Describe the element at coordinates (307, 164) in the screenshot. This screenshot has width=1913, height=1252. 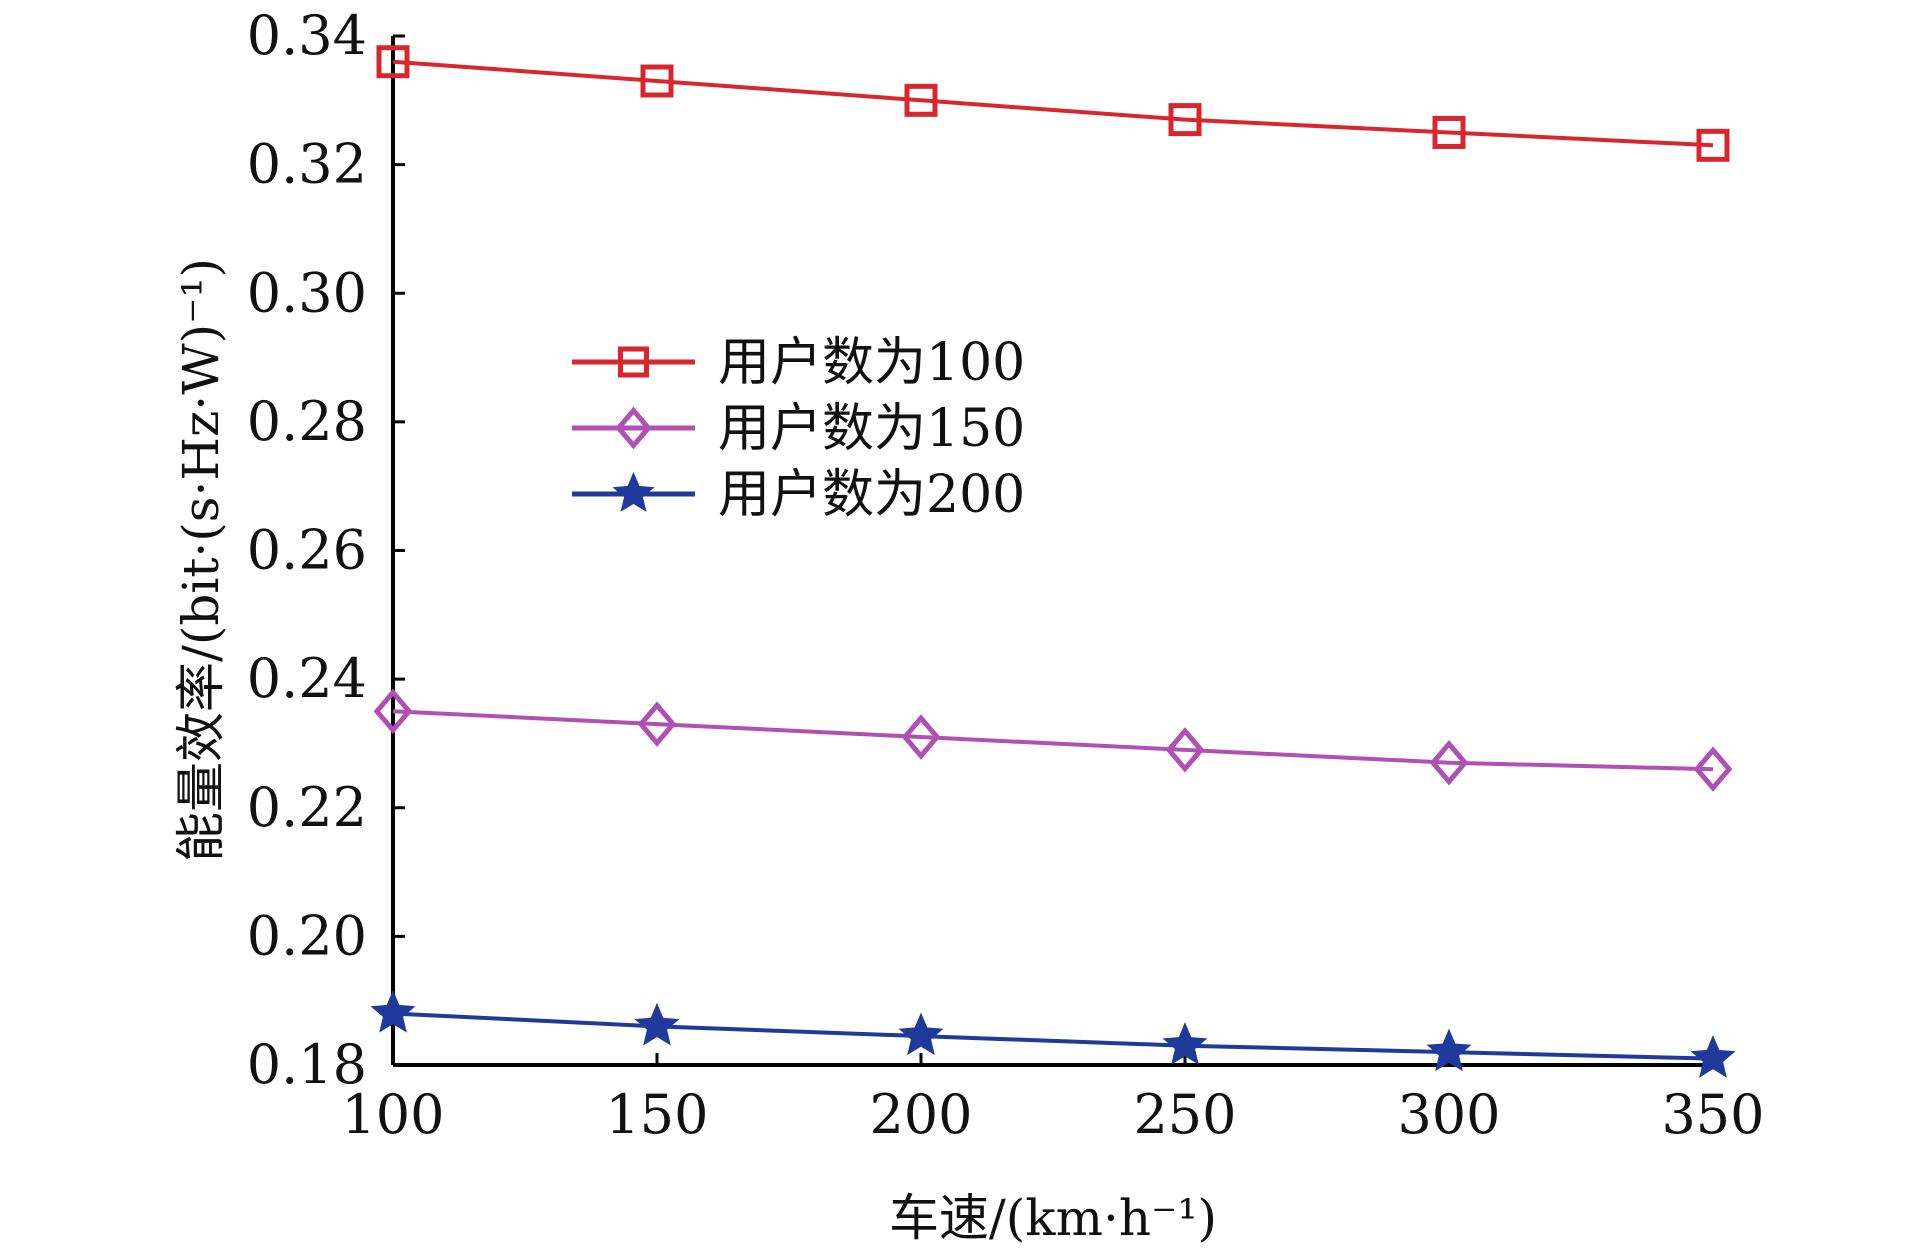
I see `y-tick-label: 0.32` at that location.